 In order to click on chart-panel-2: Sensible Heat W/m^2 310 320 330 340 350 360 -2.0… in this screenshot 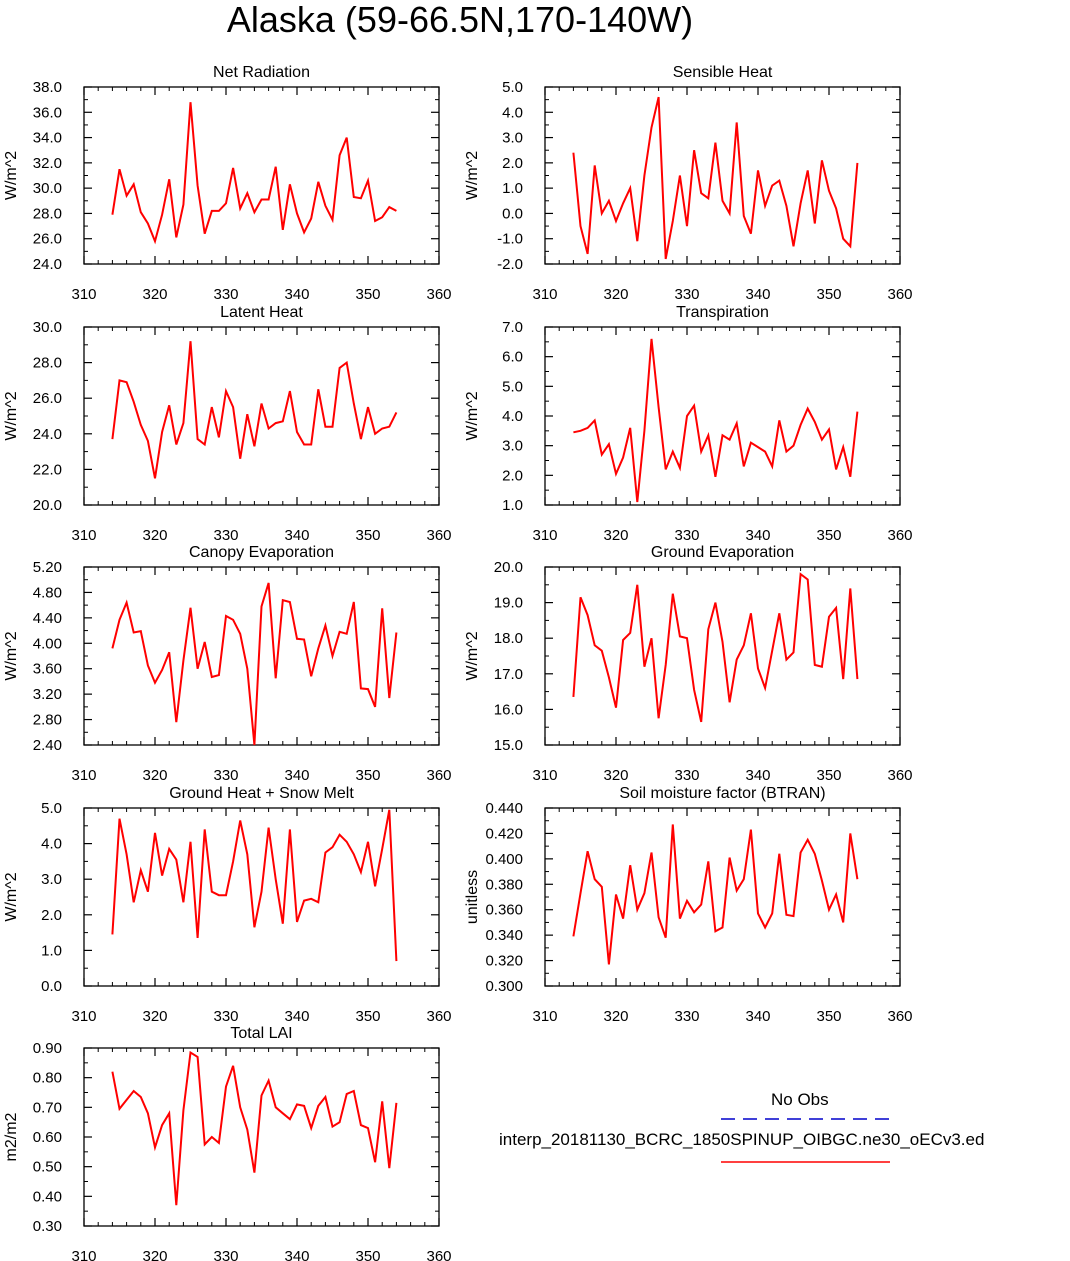, I will do `click(688, 183)`.